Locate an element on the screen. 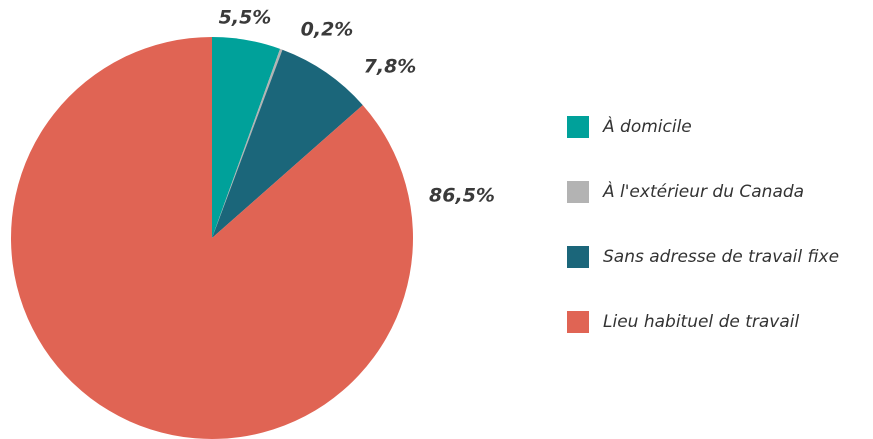 Image resolution: width=873 pixels, height=439 pixels. data-label: 86,5% is located at coordinates (462, 196).